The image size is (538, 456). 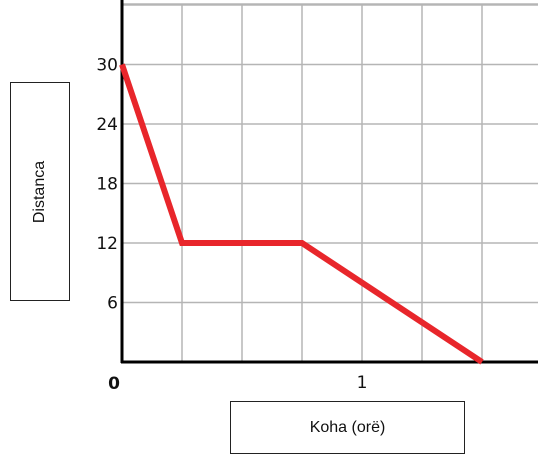 I want to click on x-axis-label-box: Koha (orë), so click(x=347, y=427).